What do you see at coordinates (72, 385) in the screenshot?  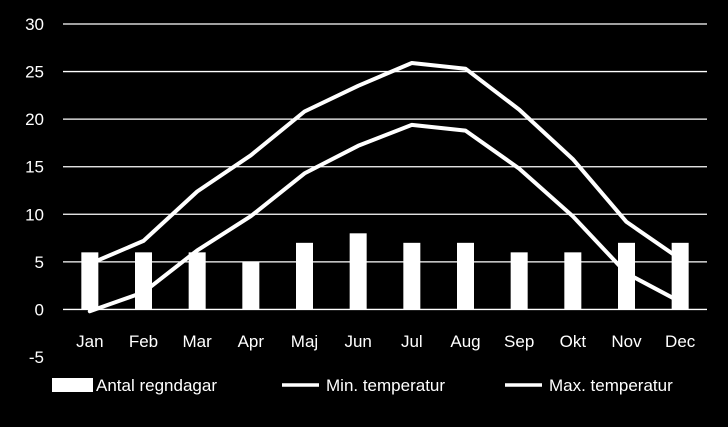 I see `legend-swatch-bar` at bounding box center [72, 385].